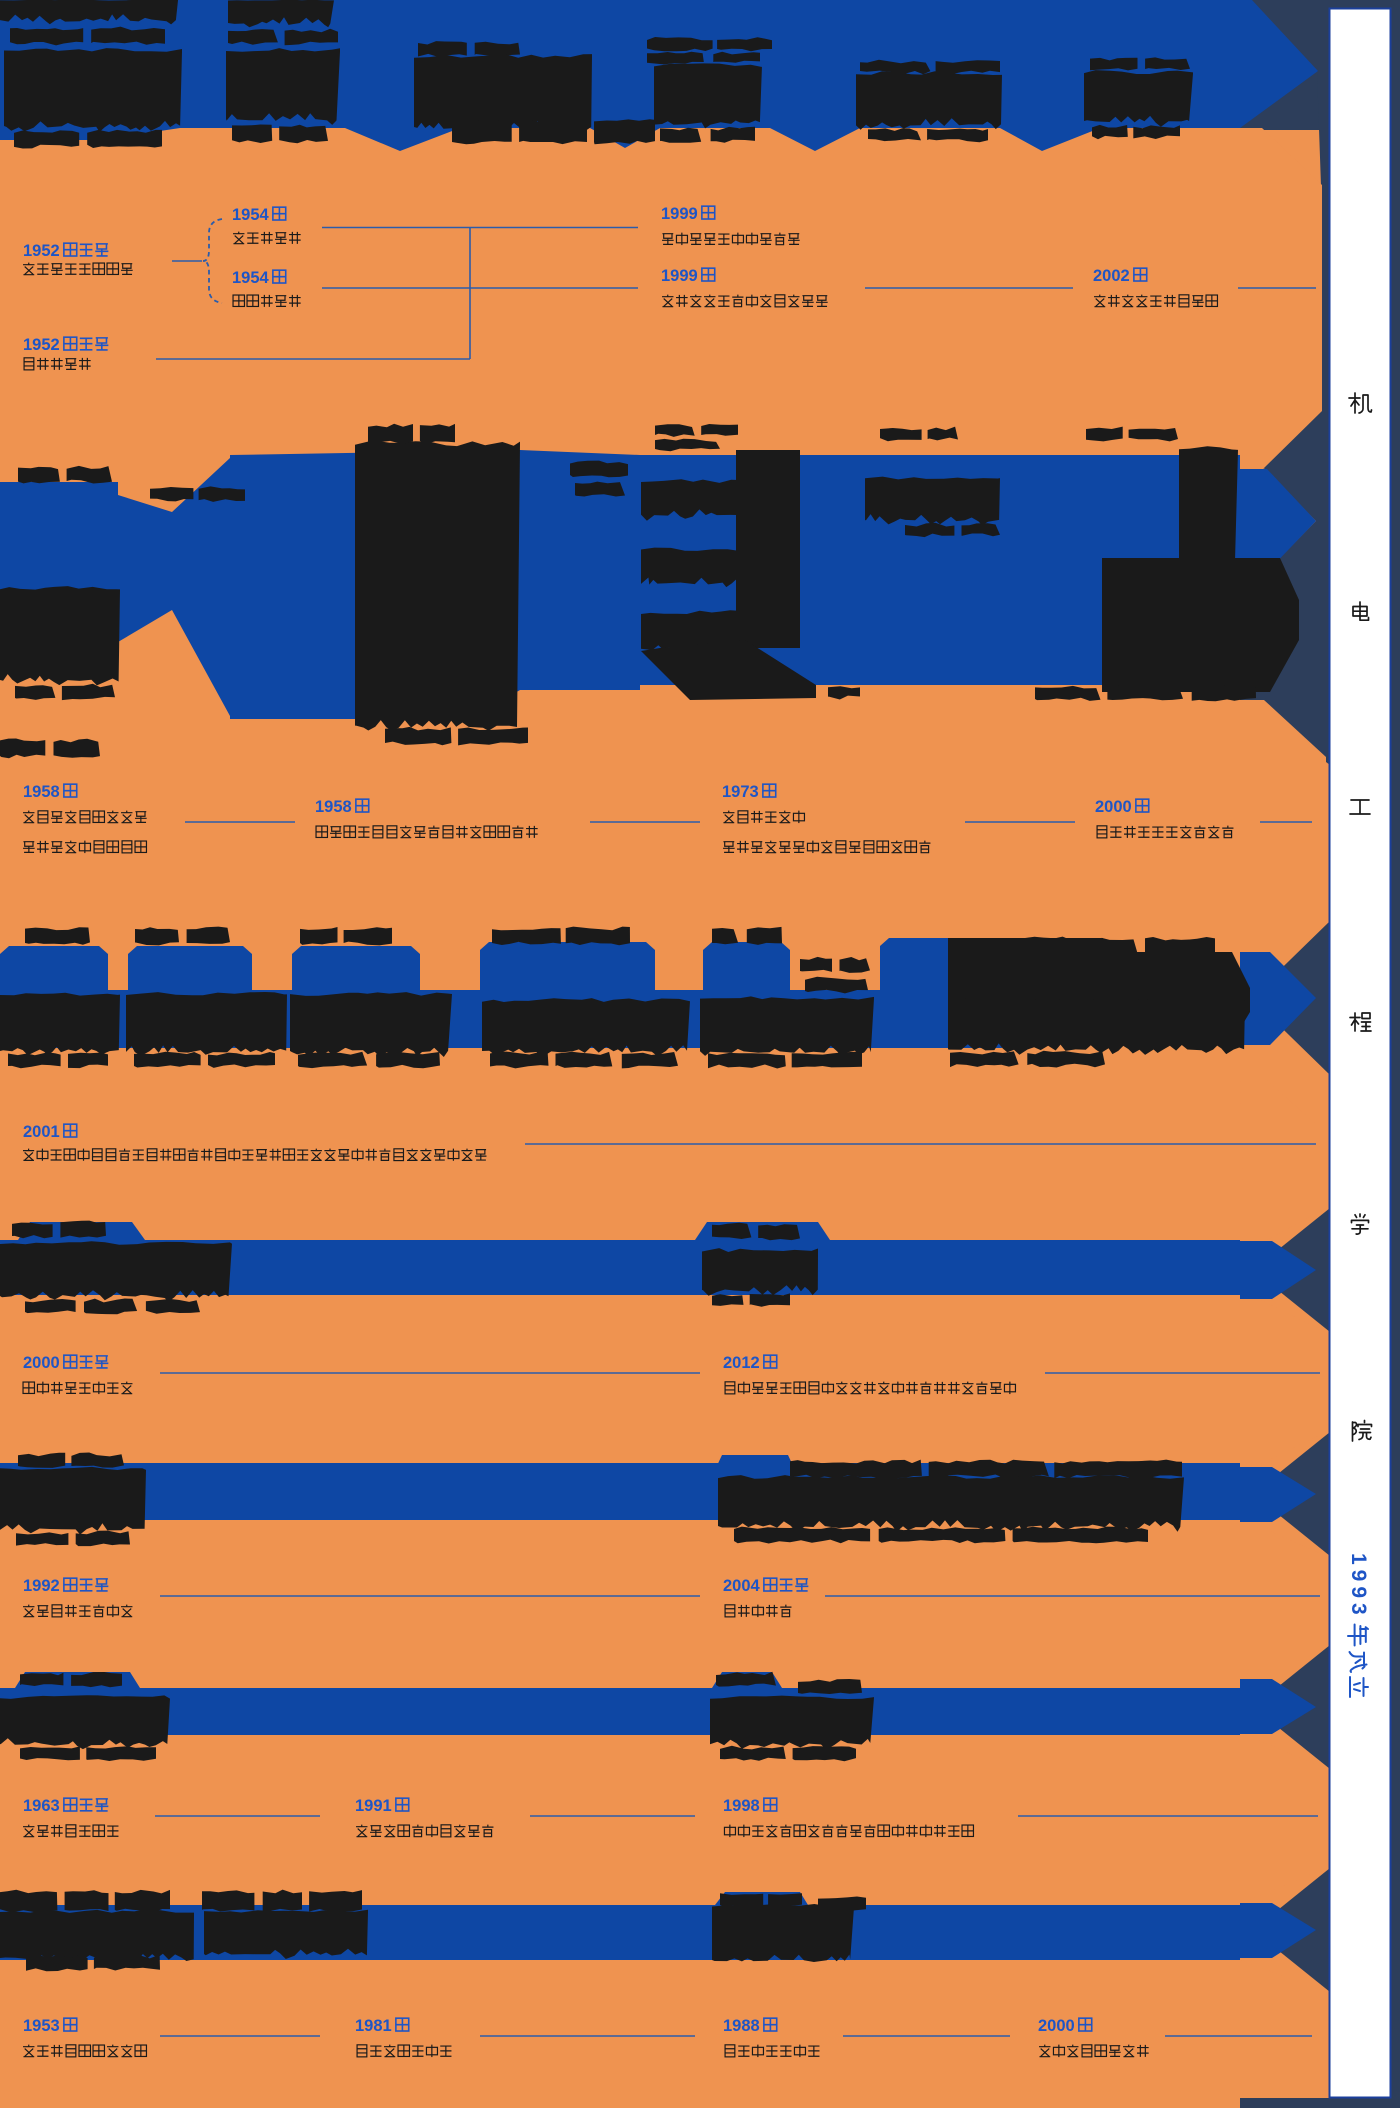 This screenshot has height=2108, width=1400. I want to click on svg-text: 1998, so click(741, 1806).